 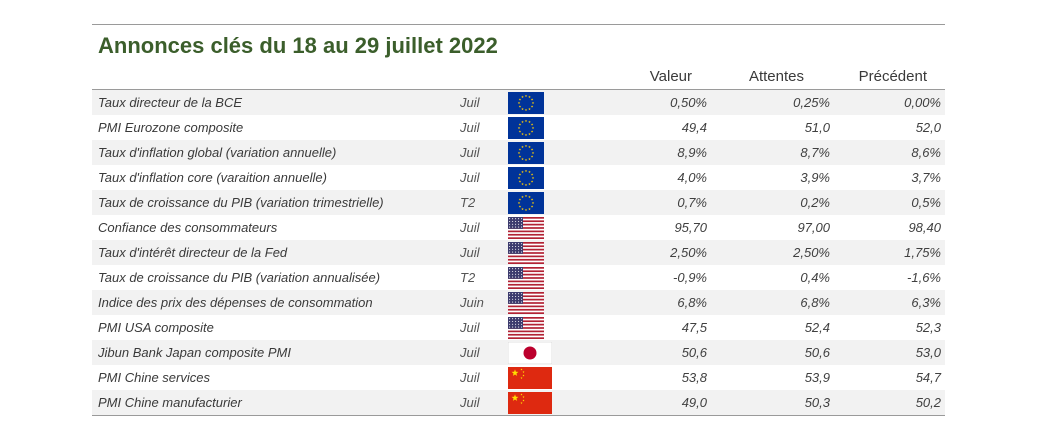 What do you see at coordinates (926, 302) in the screenshot?
I see `previous-cell: 6,3%` at bounding box center [926, 302].